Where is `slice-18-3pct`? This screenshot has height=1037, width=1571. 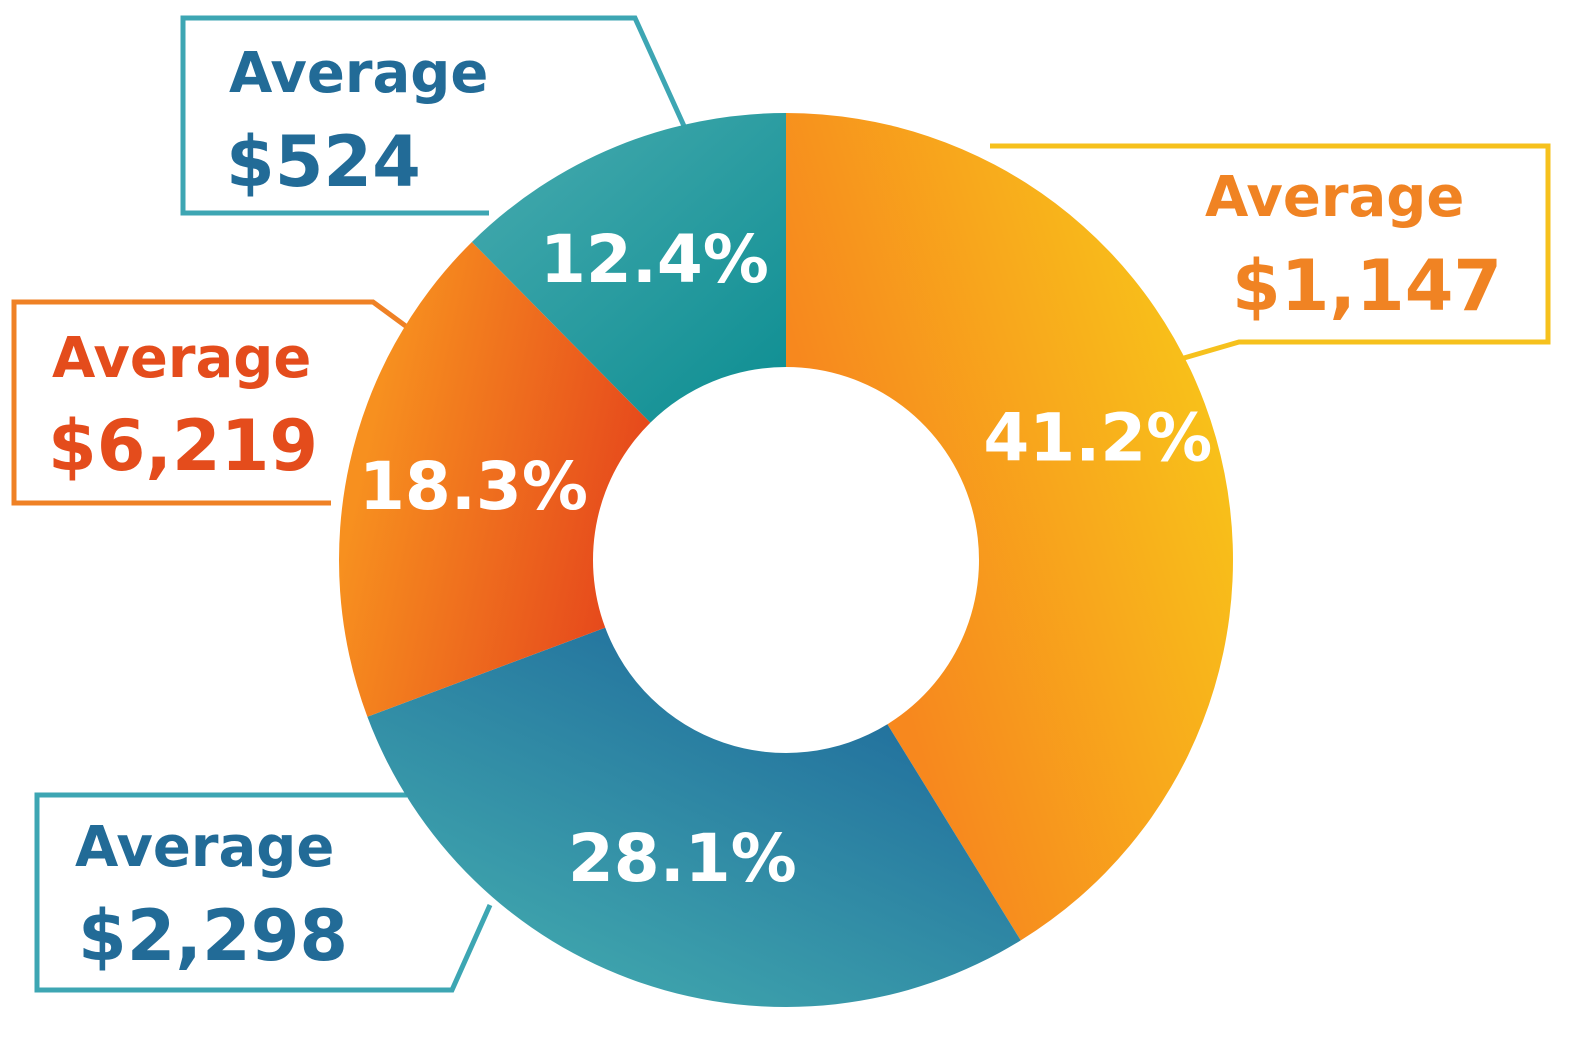 slice-18-3pct is located at coordinates (494, 479).